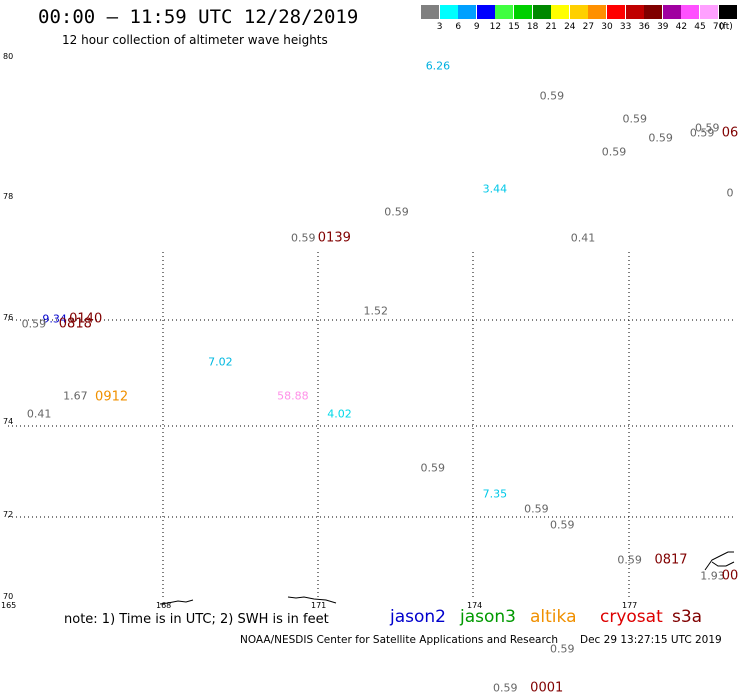 The image size is (740, 695). Describe the element at coordinates (495, 189) in the screenshot. I see `wave-height-label: 3.44` at that location.